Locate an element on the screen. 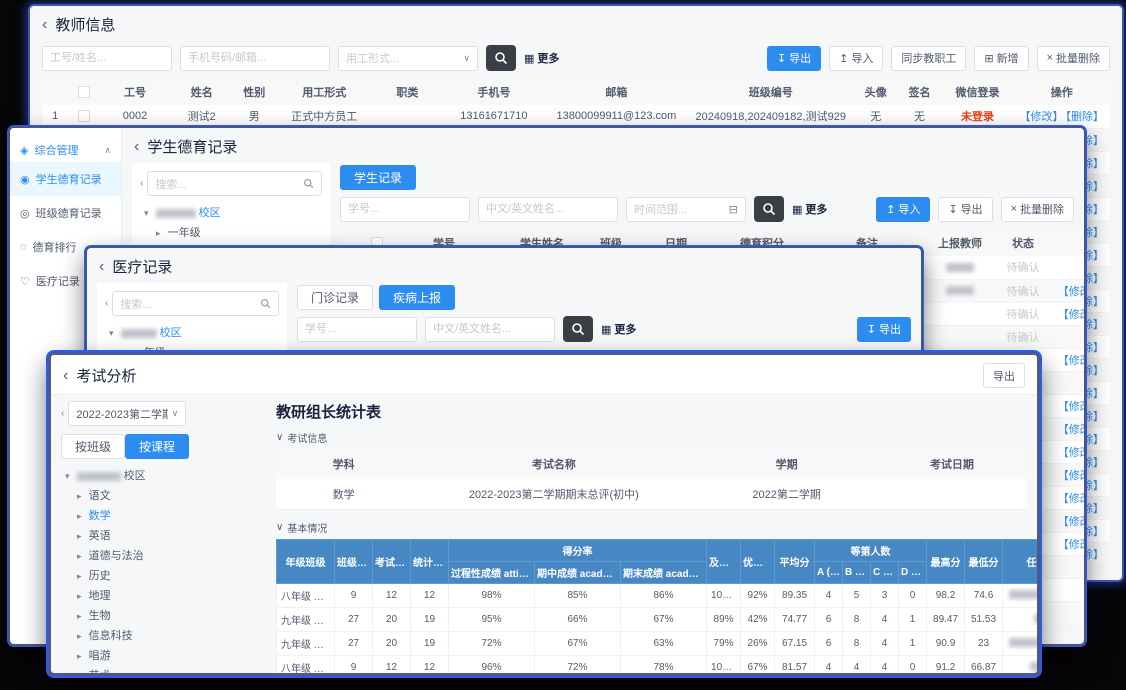  table-cell: 74.6 is located at coordinates (984, 595).